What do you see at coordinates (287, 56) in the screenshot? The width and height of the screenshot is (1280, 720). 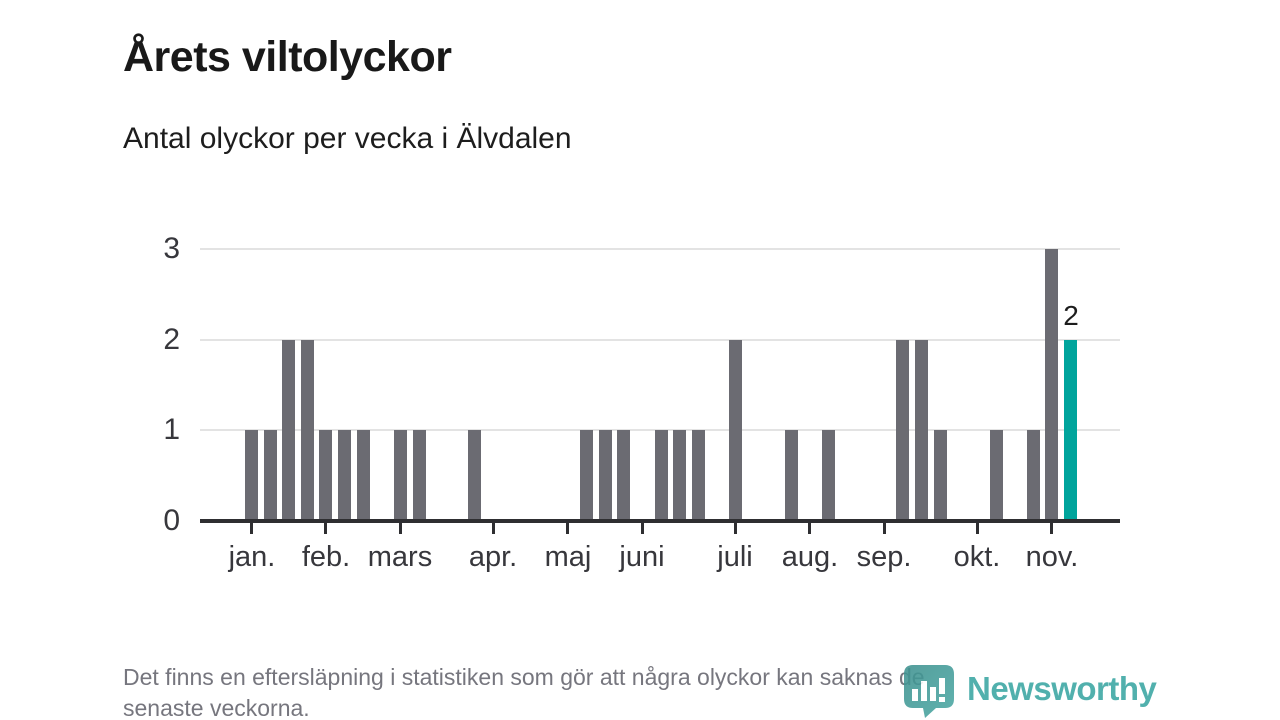 I see `chart-title: Årets viltolyckor` at bounding box center [287, 56].